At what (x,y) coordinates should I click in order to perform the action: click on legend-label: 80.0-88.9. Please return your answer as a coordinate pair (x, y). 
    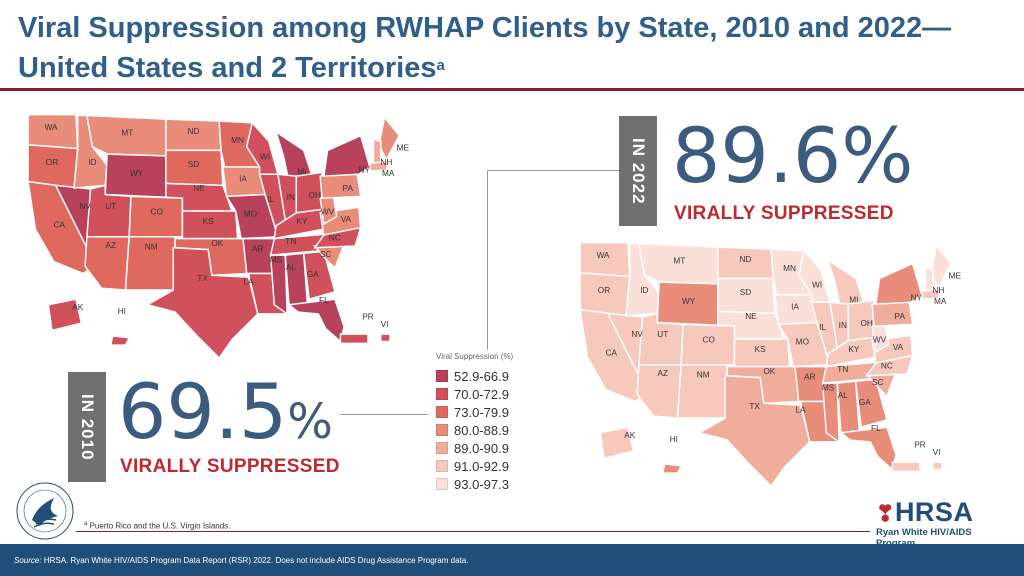
    Looking at the image, I should click on (481, 430).